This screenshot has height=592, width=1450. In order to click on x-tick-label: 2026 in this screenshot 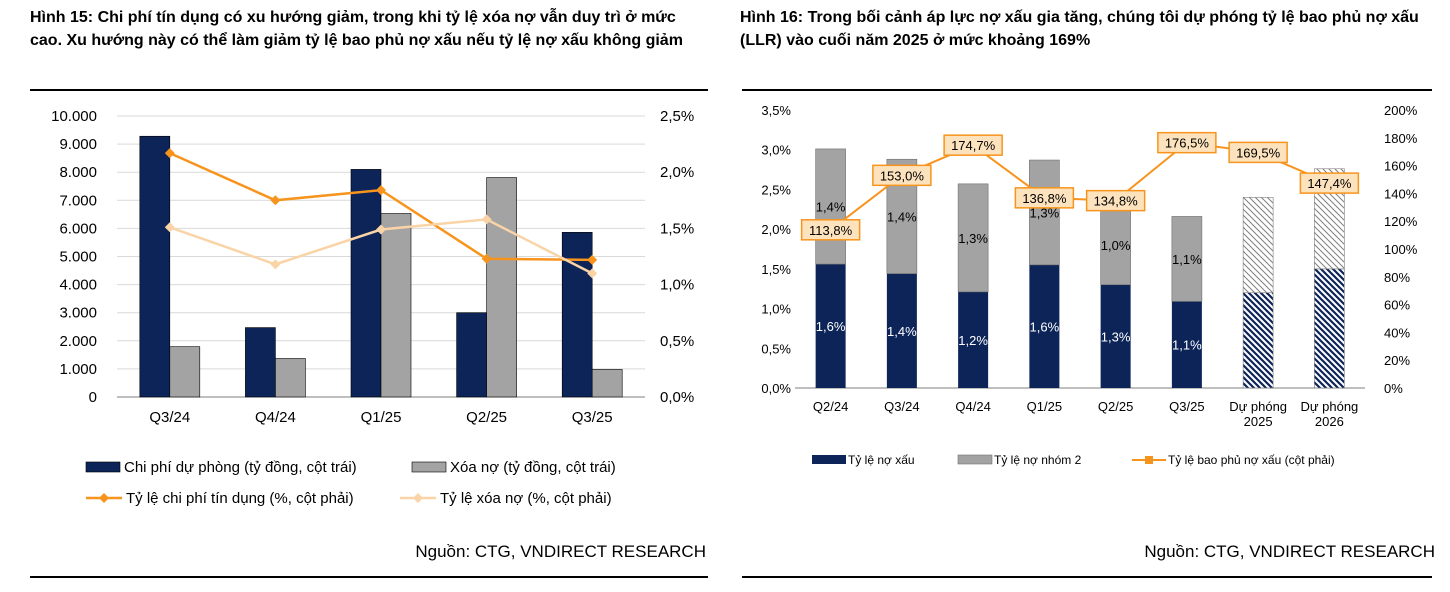, I will do `click(1329, 421)`.